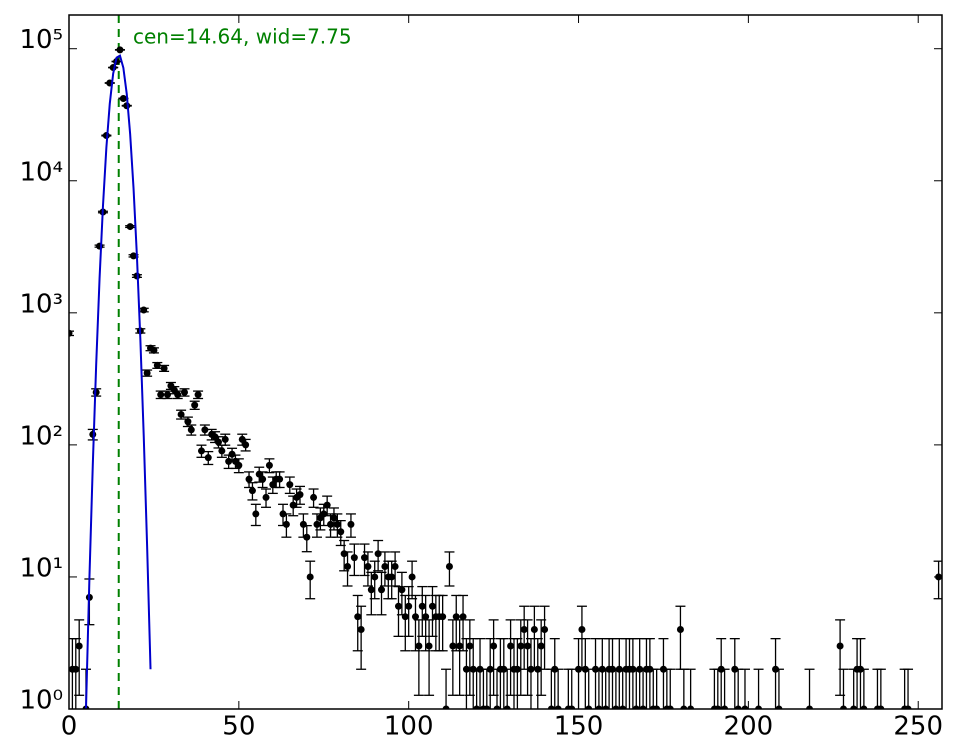 The height and width of the screenshot is (756, 965). What do you see at coordinates (41, 40) in the screenshot?
I see `y-tick-label: 10⁵` at bounding box center [41, 40].